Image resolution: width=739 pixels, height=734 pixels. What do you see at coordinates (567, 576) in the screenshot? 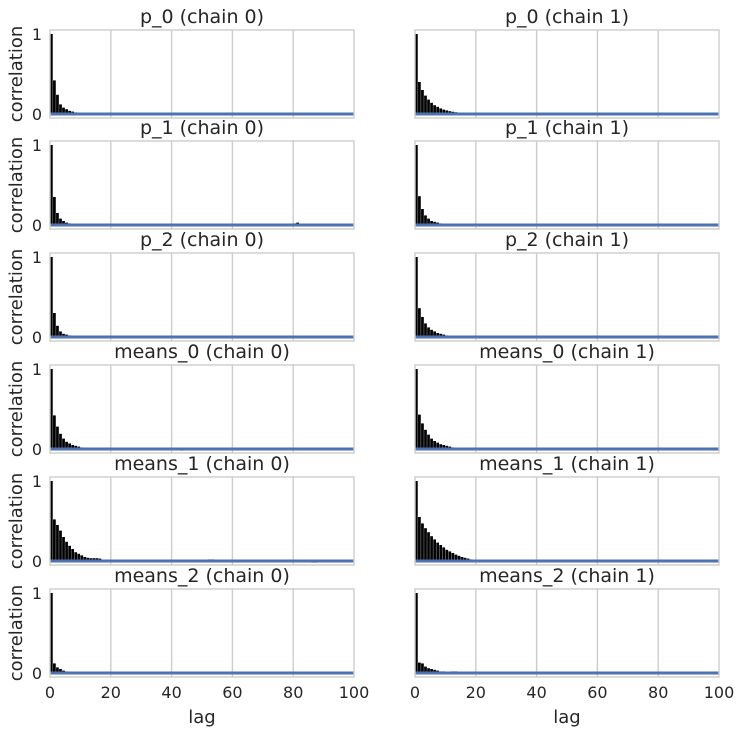
I see `panel-title: means_2 (chain 1)` at bounding box center [567, 576].